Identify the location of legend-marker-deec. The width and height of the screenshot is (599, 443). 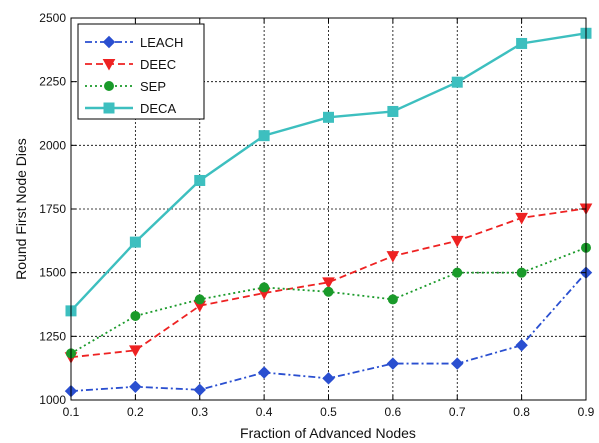
(109, 65).